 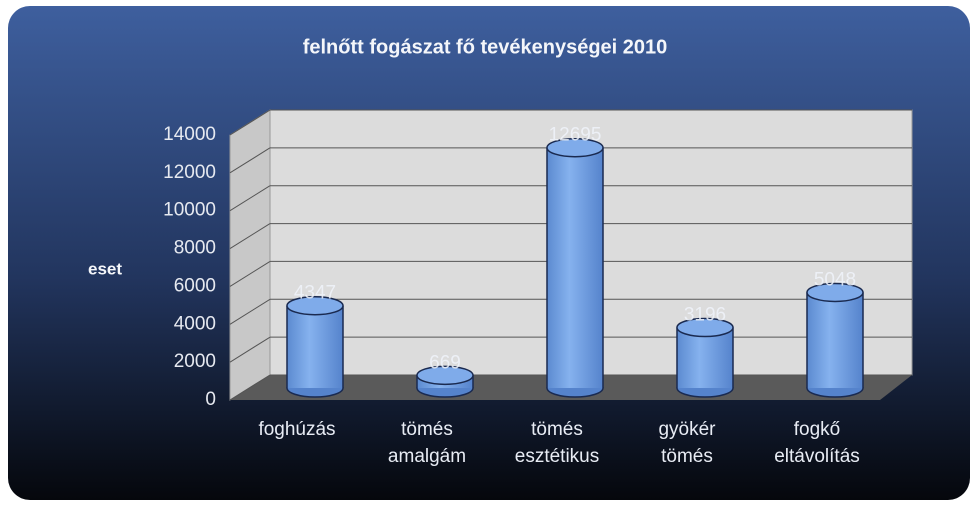 What do you see at coordinates (817, 443) in the screenshot?
I see `x-tick-label: fogkő eltávolítás` at bounding box center [817, 443].